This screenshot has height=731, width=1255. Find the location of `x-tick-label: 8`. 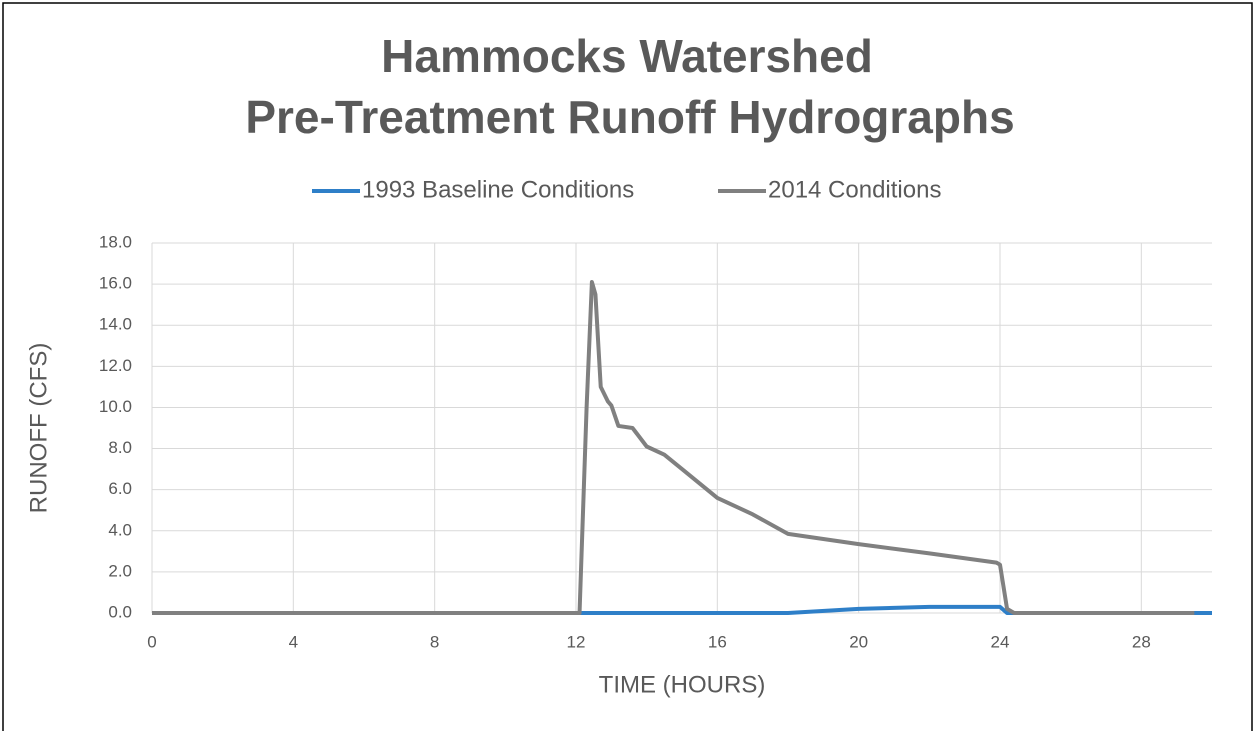

x-tick-label: 8 is located at coordinates (434, 641).